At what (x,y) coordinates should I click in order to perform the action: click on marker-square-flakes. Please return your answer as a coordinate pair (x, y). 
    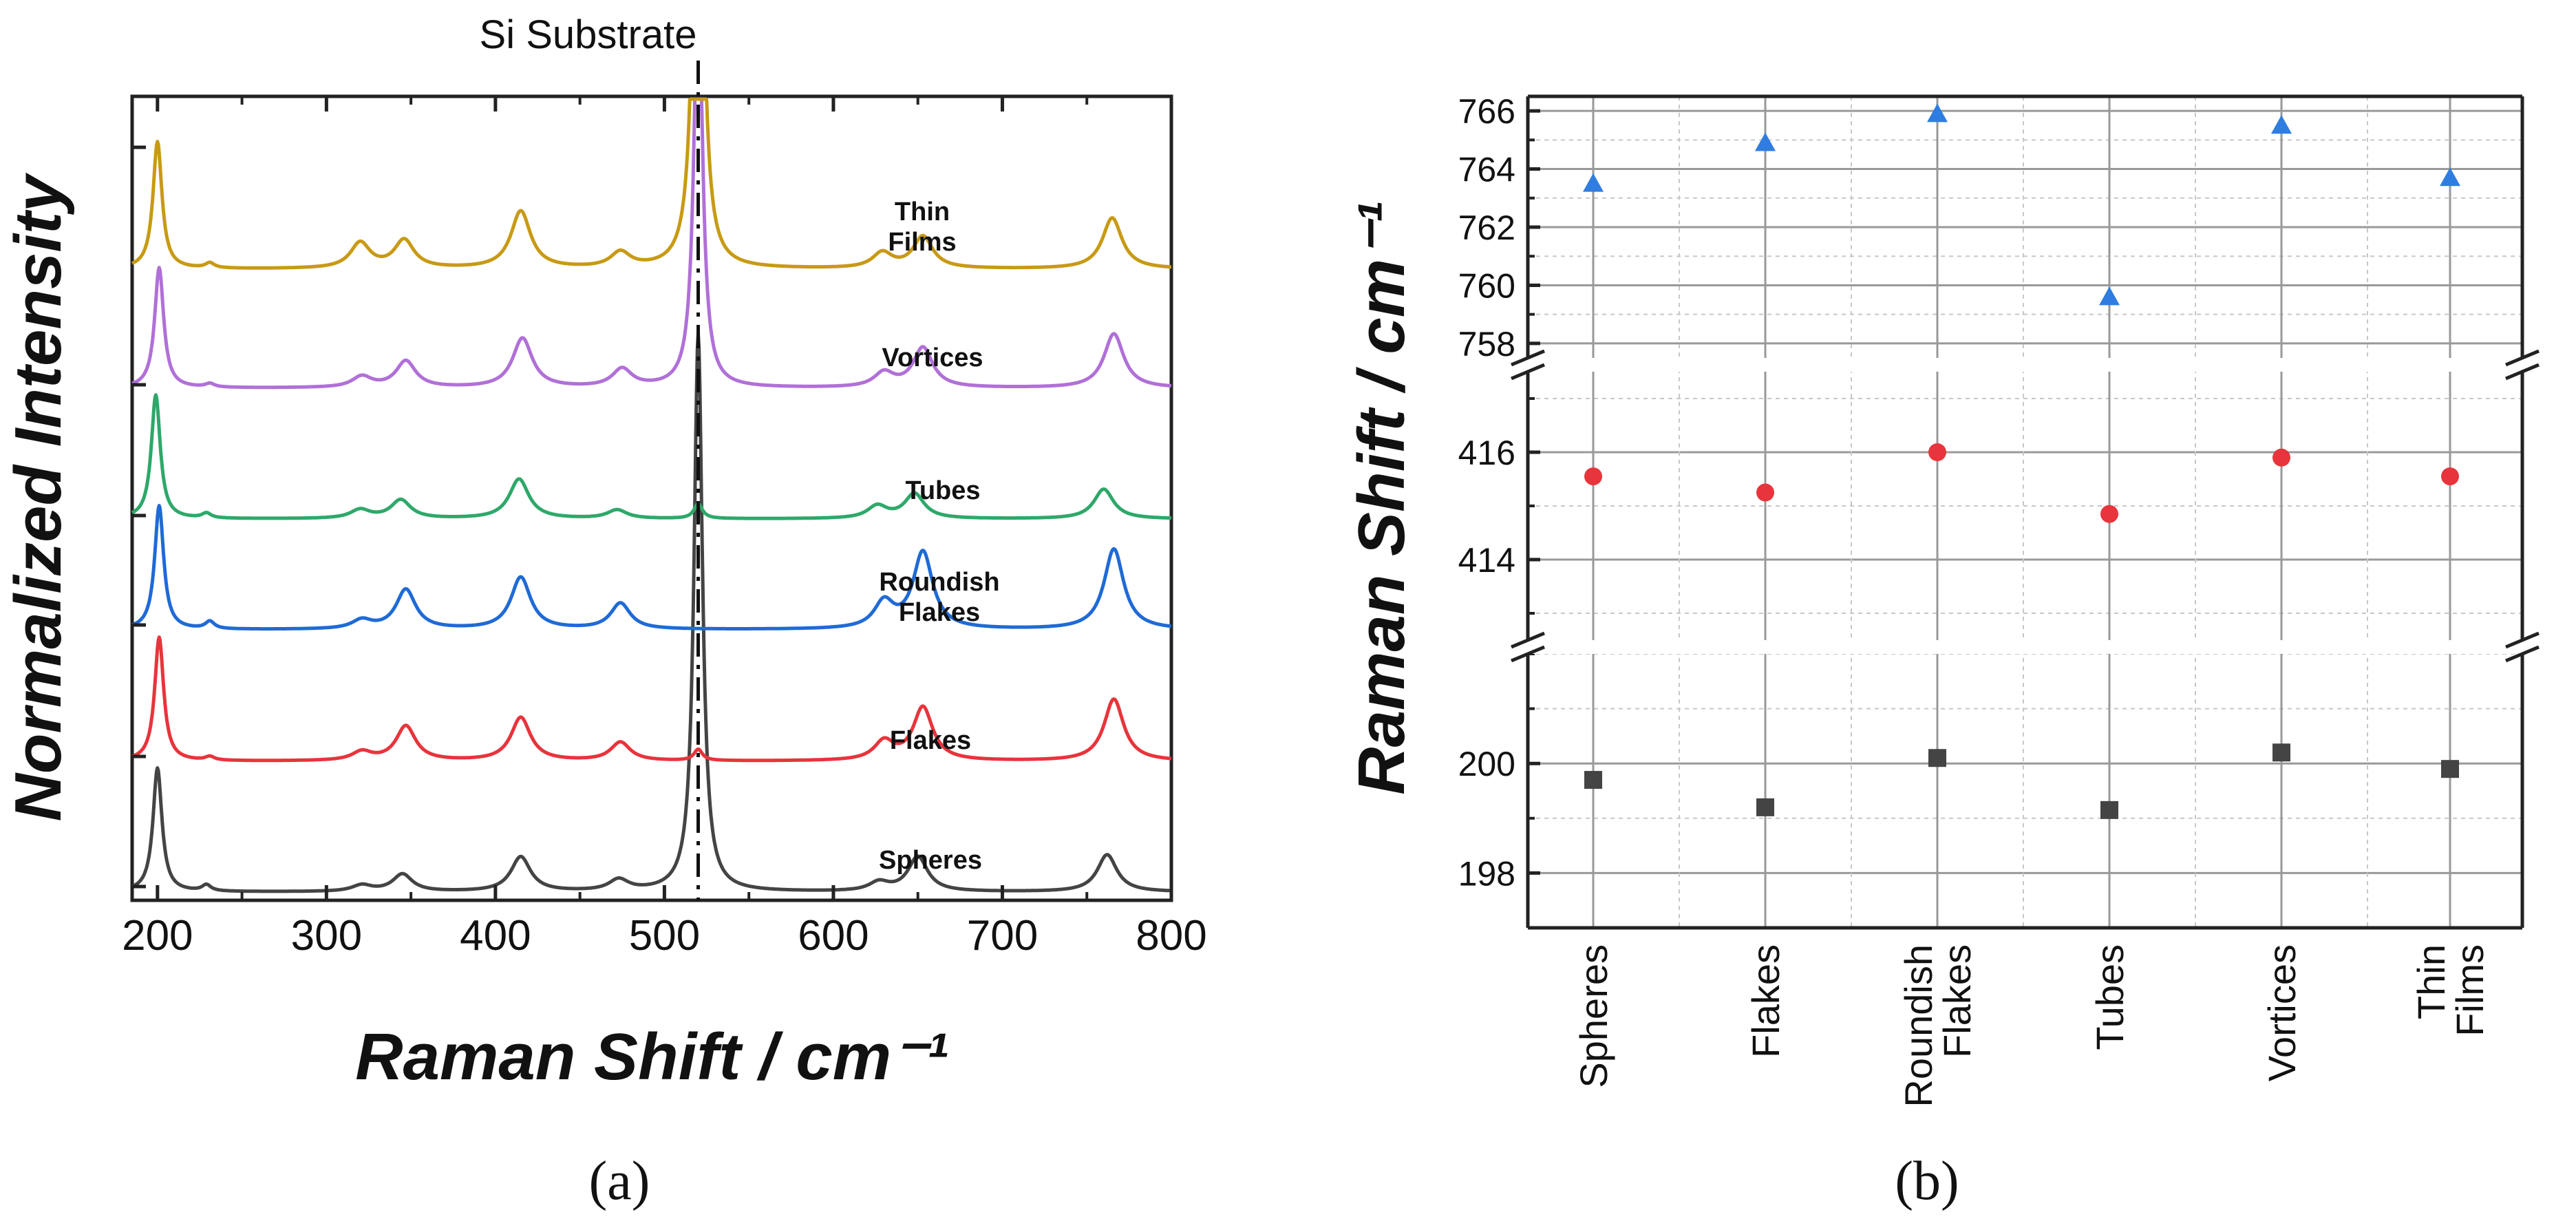
    Looking at the image, I should click on (1765, 807).